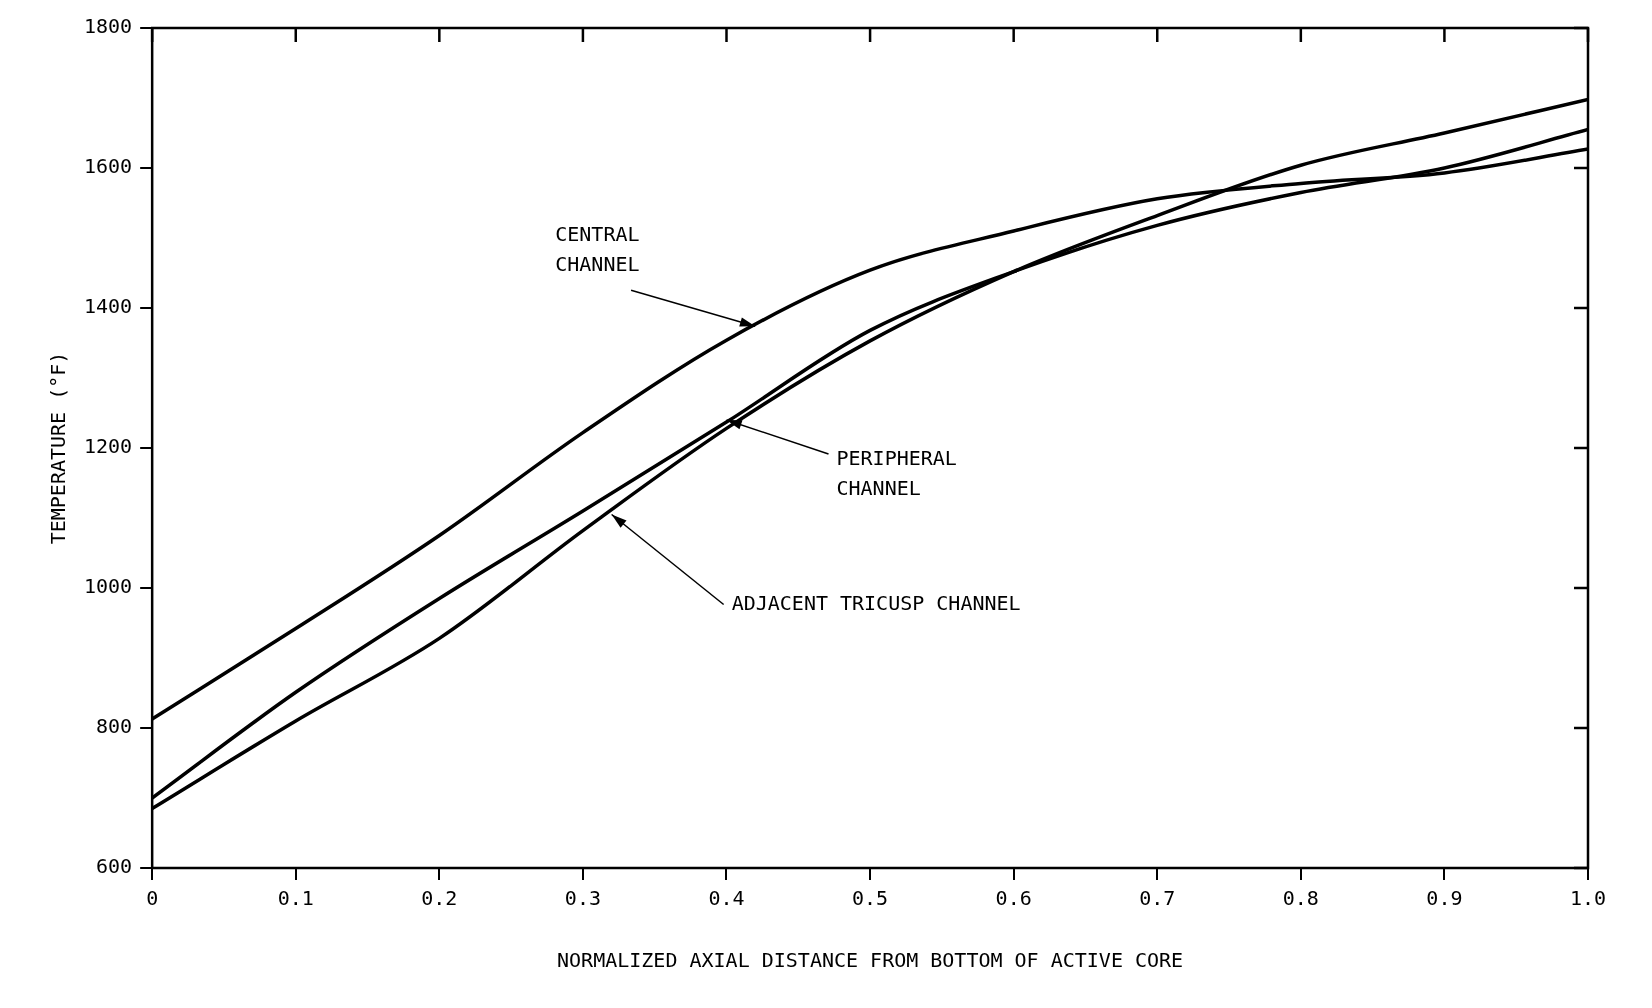 This screenshot has width=1652, height=1008. What do you see at coordinates (152, 898) in the screenshot?
I see `x-tick-label: 0` at bounding box center [152, 898].